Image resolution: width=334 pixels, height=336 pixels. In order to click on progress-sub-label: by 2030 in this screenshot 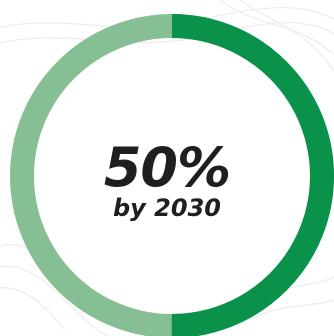, I will do `click(167, 208)`.